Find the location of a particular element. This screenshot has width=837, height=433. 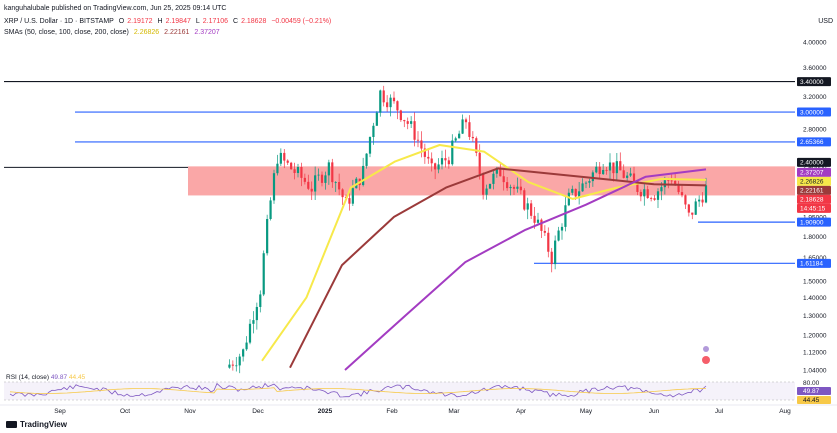

x-tick-label: Dec is located at coordinates (258, 411).